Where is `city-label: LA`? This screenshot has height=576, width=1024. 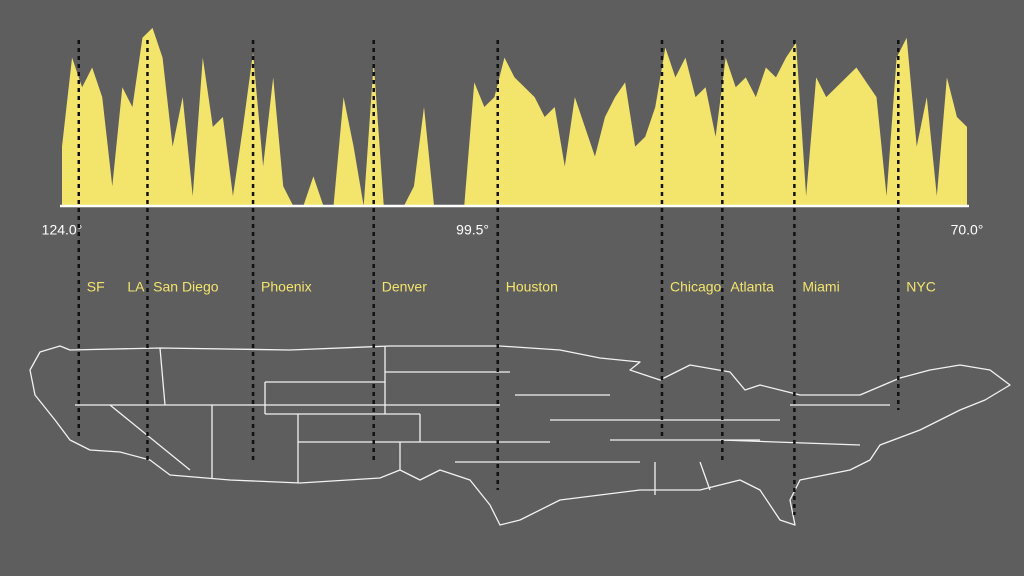
city-label: LA is located at coordinates (136, 287).